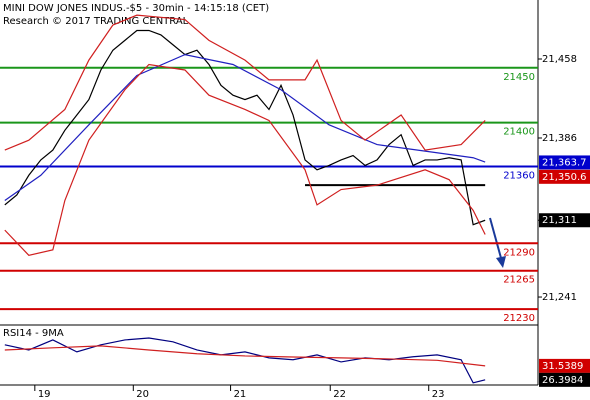  Describe the element at coordinates (519, 77) in the screenshot. I see `level-label: 21450` at that location.